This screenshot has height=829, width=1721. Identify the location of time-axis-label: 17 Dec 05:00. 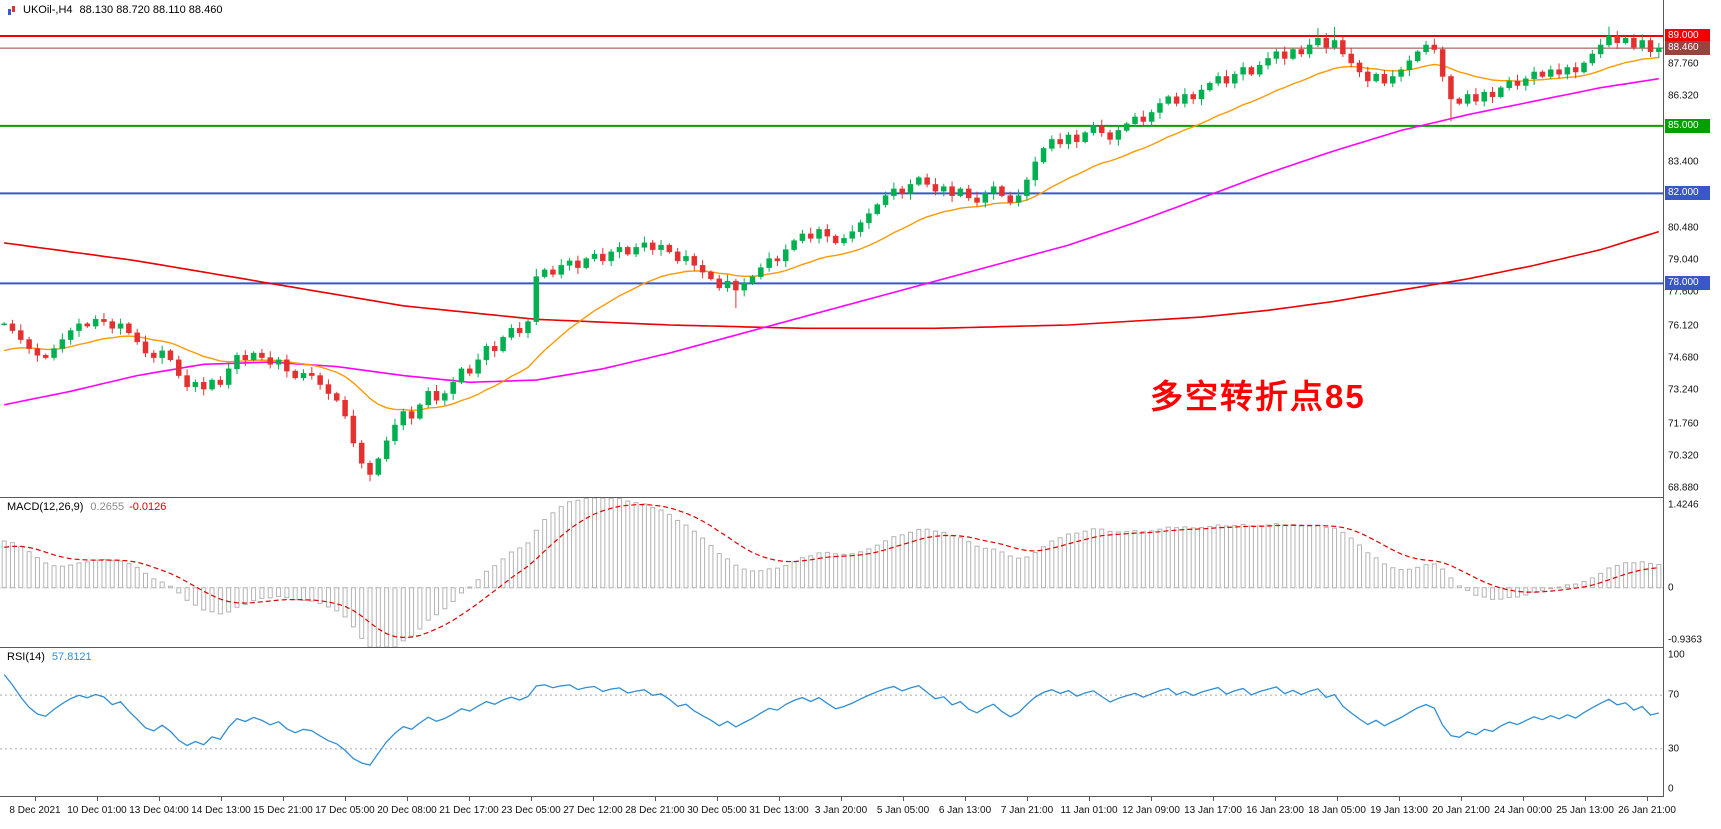
(345, 810).